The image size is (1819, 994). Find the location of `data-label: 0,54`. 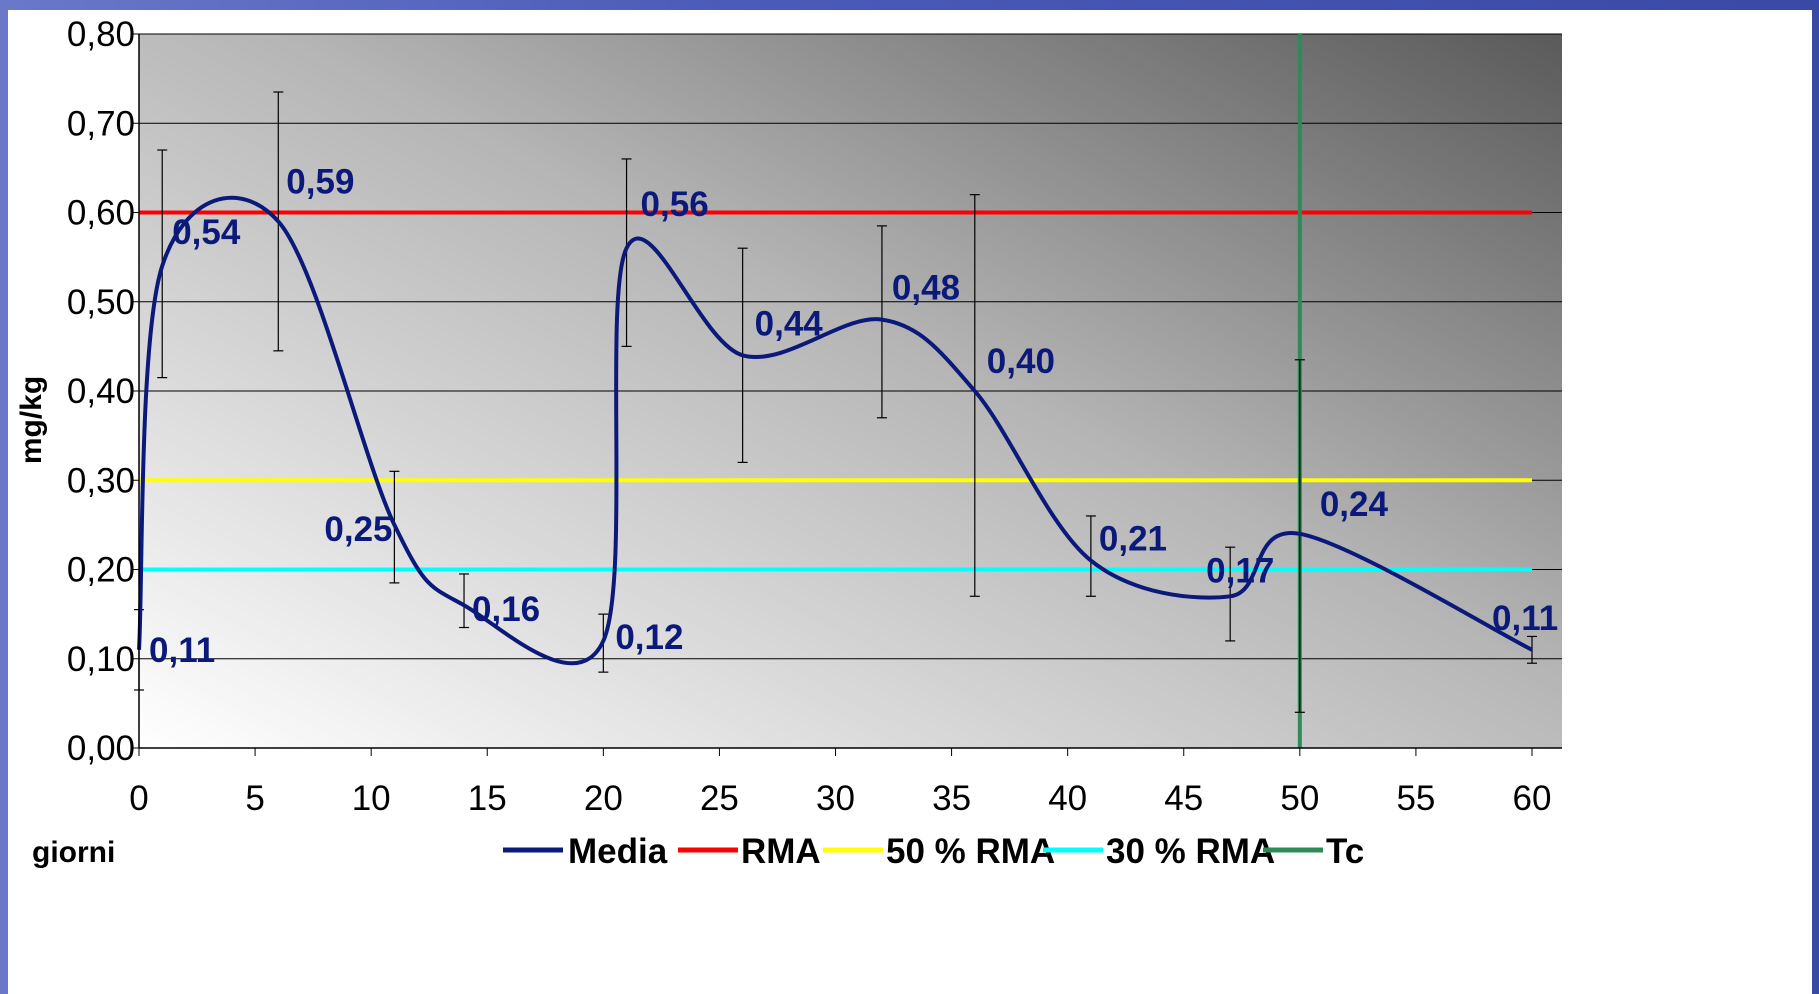

data-label: 0,54 is located at coordinates (206, 232).